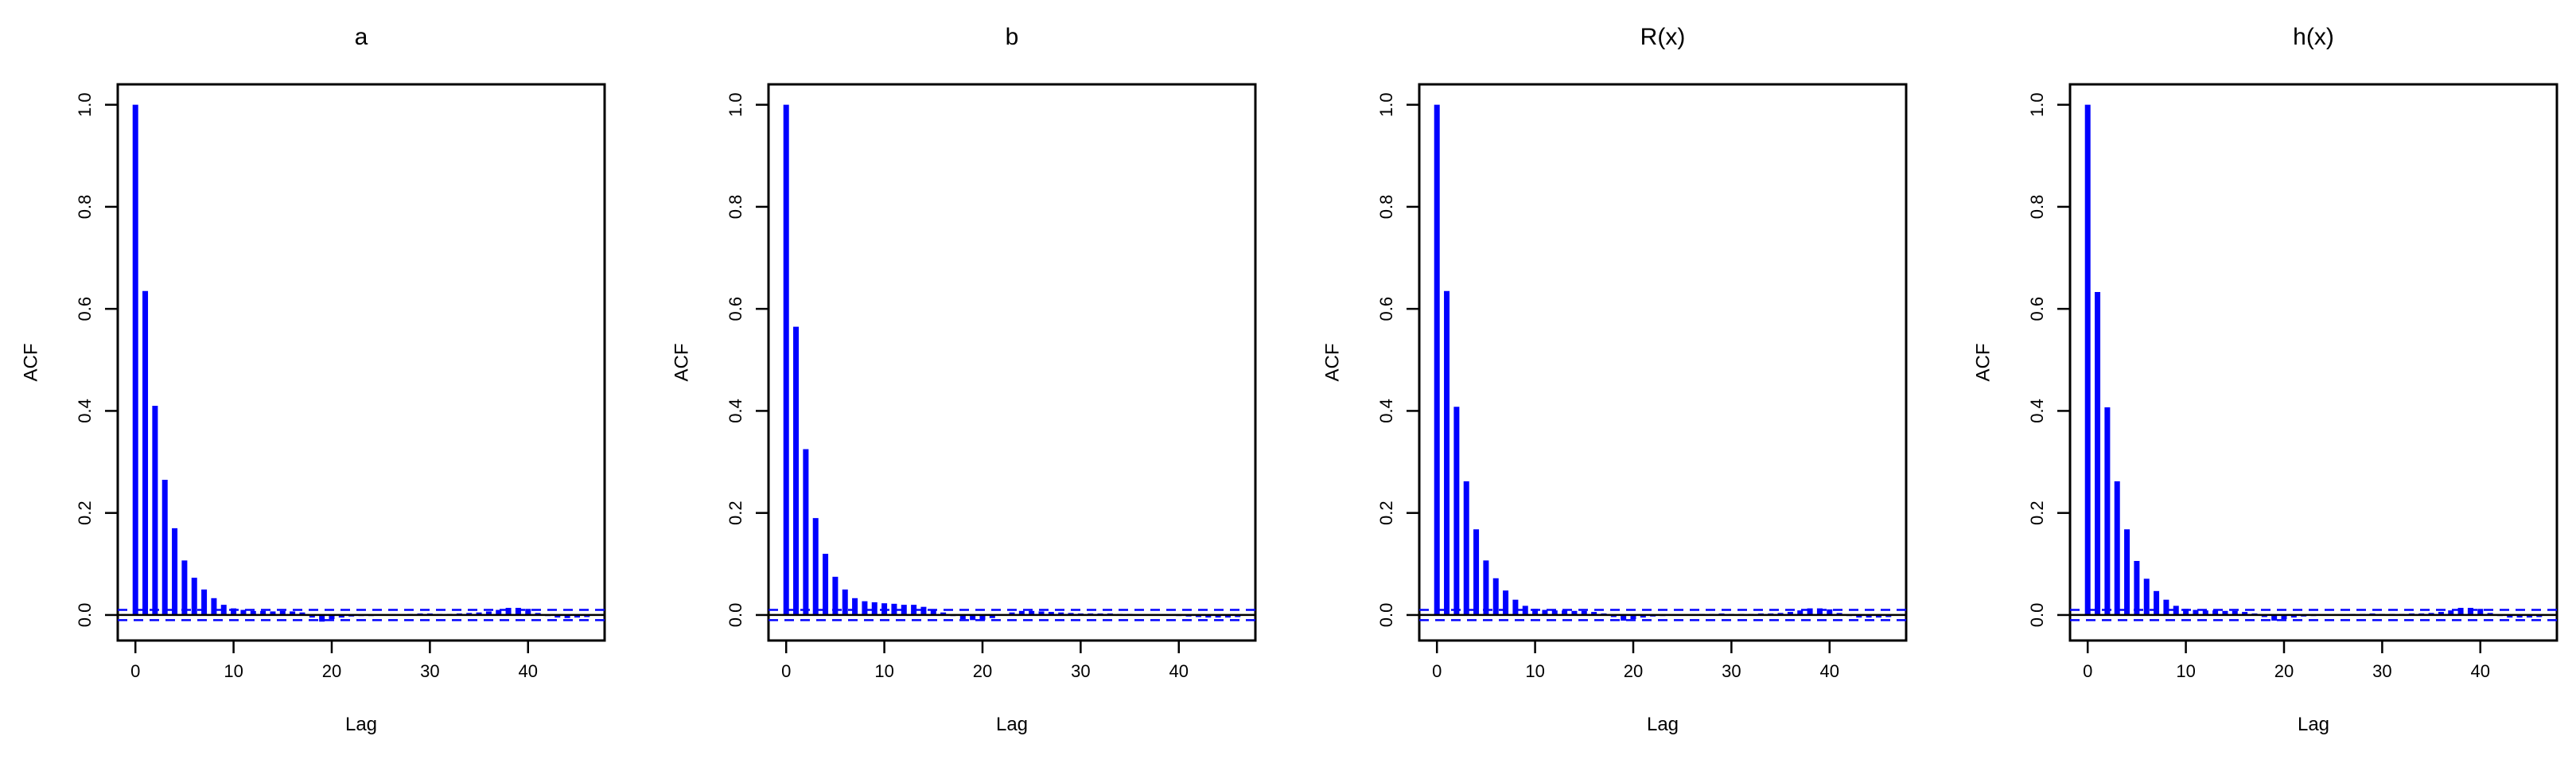 The image size is (2576, 771). I want to click on panel-title: h(x), so click(2314, 37).